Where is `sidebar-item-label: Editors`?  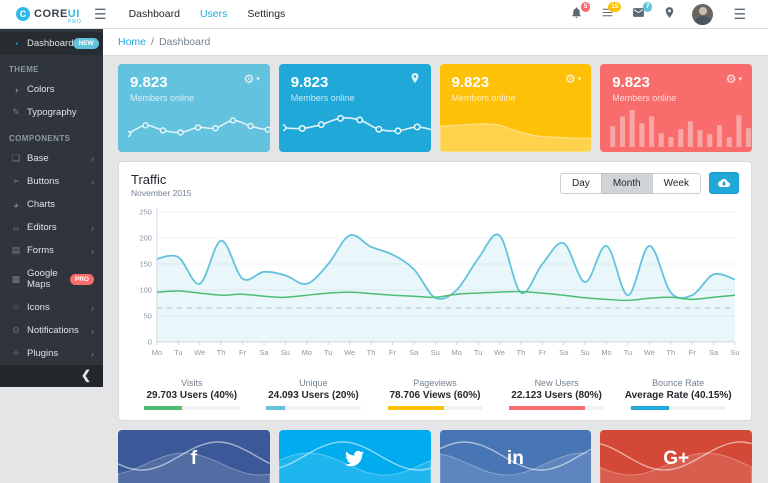 sidebar-item-label: Editors is located at coordinates (42, 227).